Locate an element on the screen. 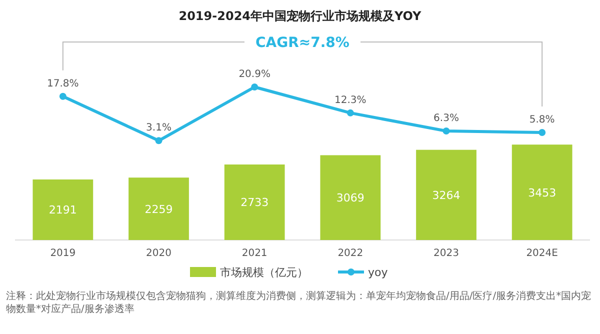 The image size is (600, 334). data-label: 20.9% is located at coordinates (254, 74).